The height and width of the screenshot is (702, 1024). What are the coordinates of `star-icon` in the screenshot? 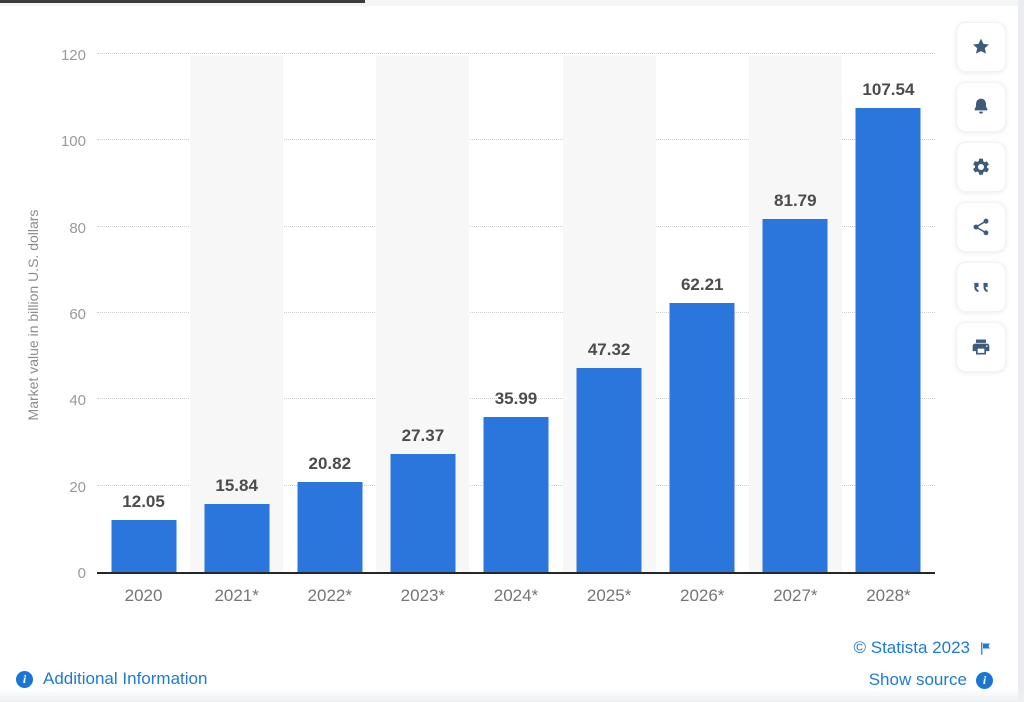 It's located at (981, 46).